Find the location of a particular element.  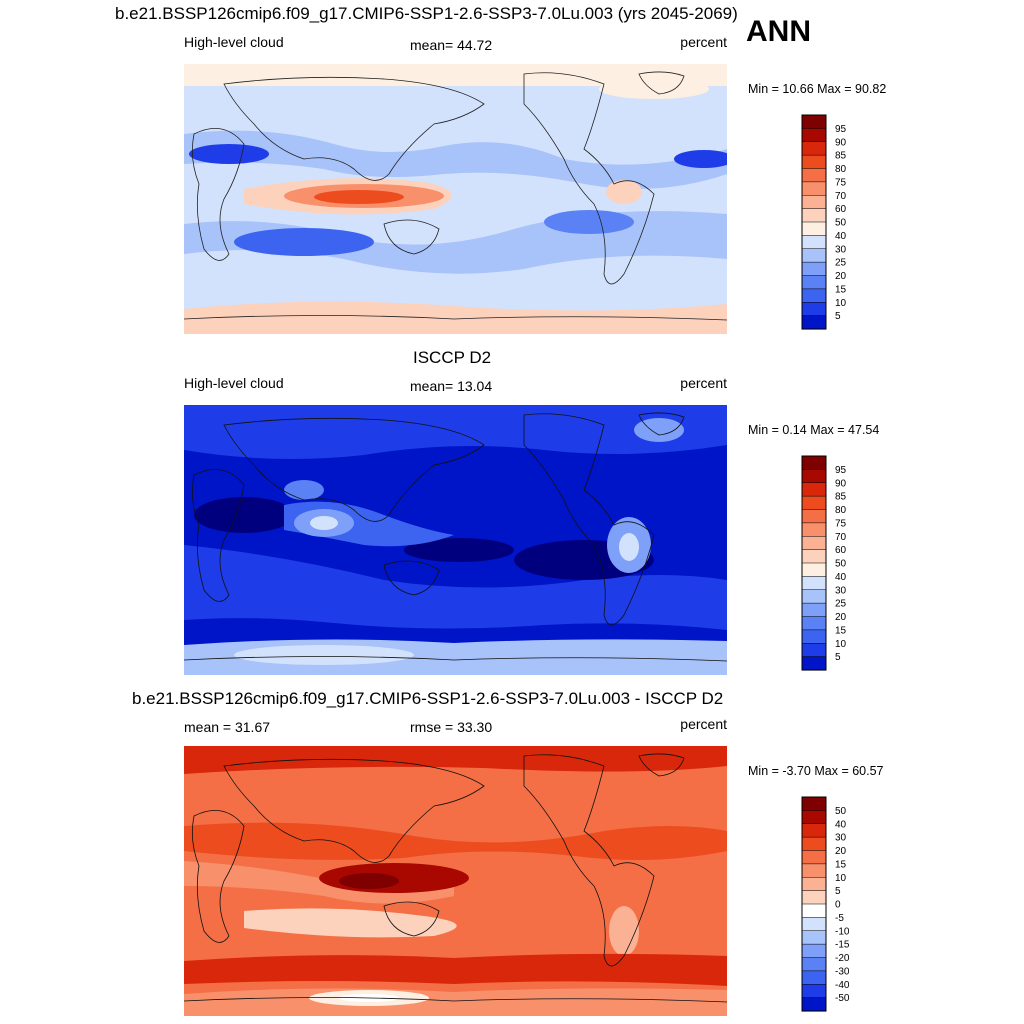

panel3-mean-label: mean = 31.67 is located at coordinates (227, 727).